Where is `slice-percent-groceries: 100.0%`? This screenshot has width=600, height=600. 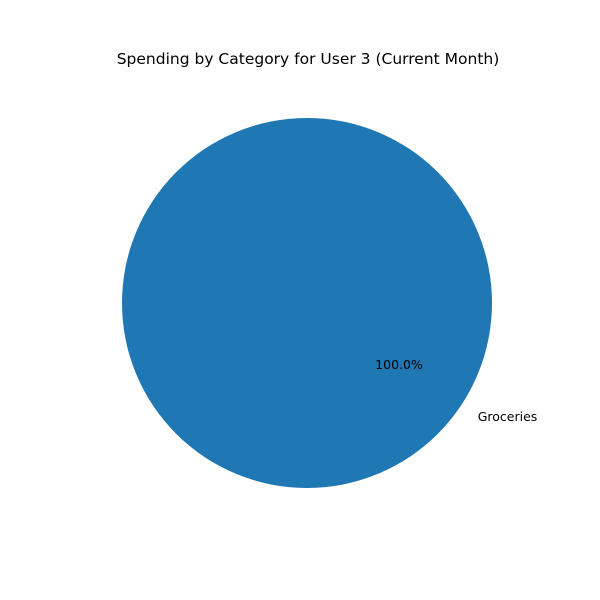 slice-percent-groceries: 100.0% is located at coordinates (399, 364).